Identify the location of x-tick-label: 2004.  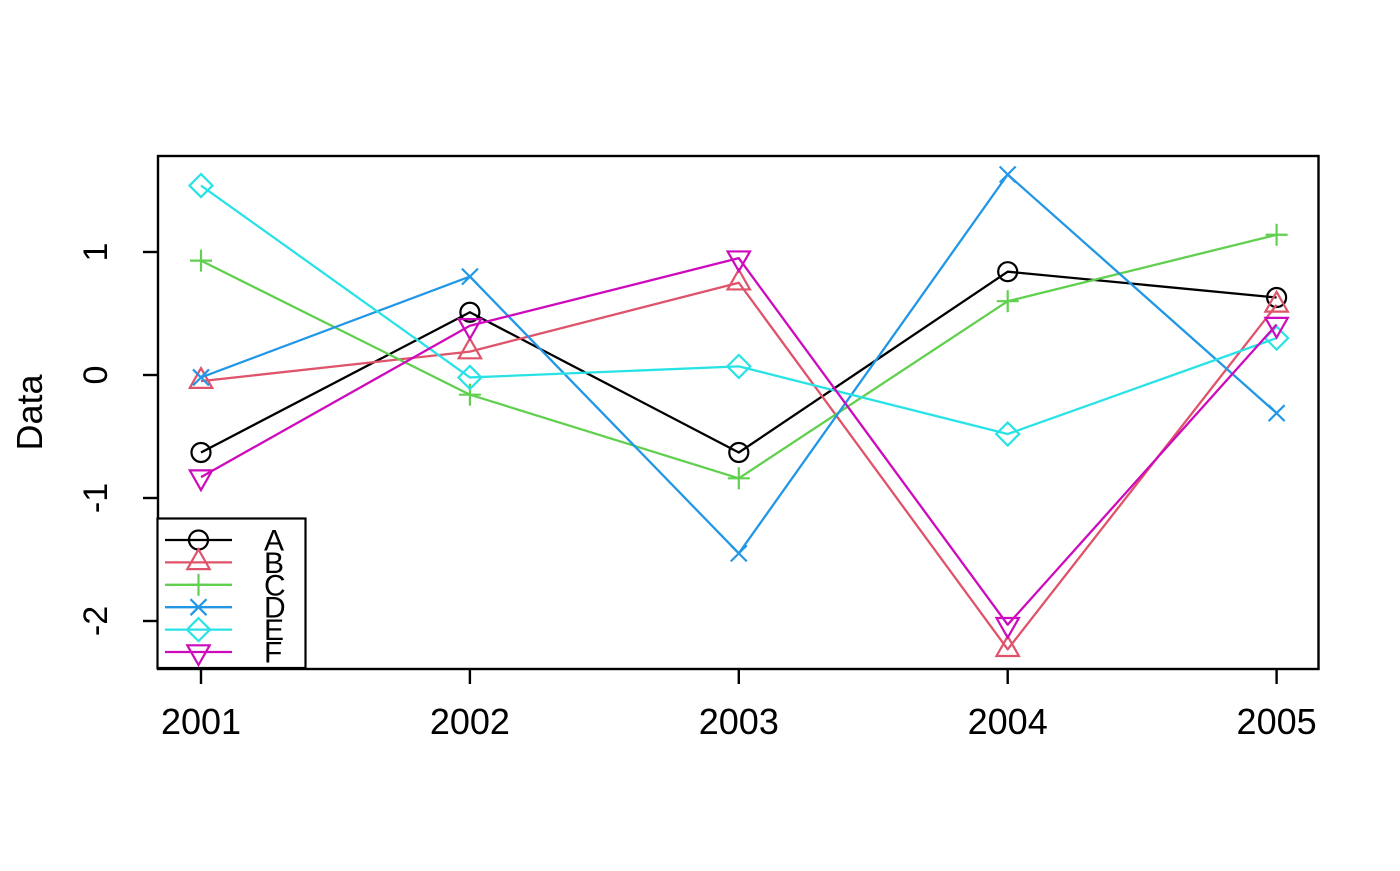
(1008, 721).